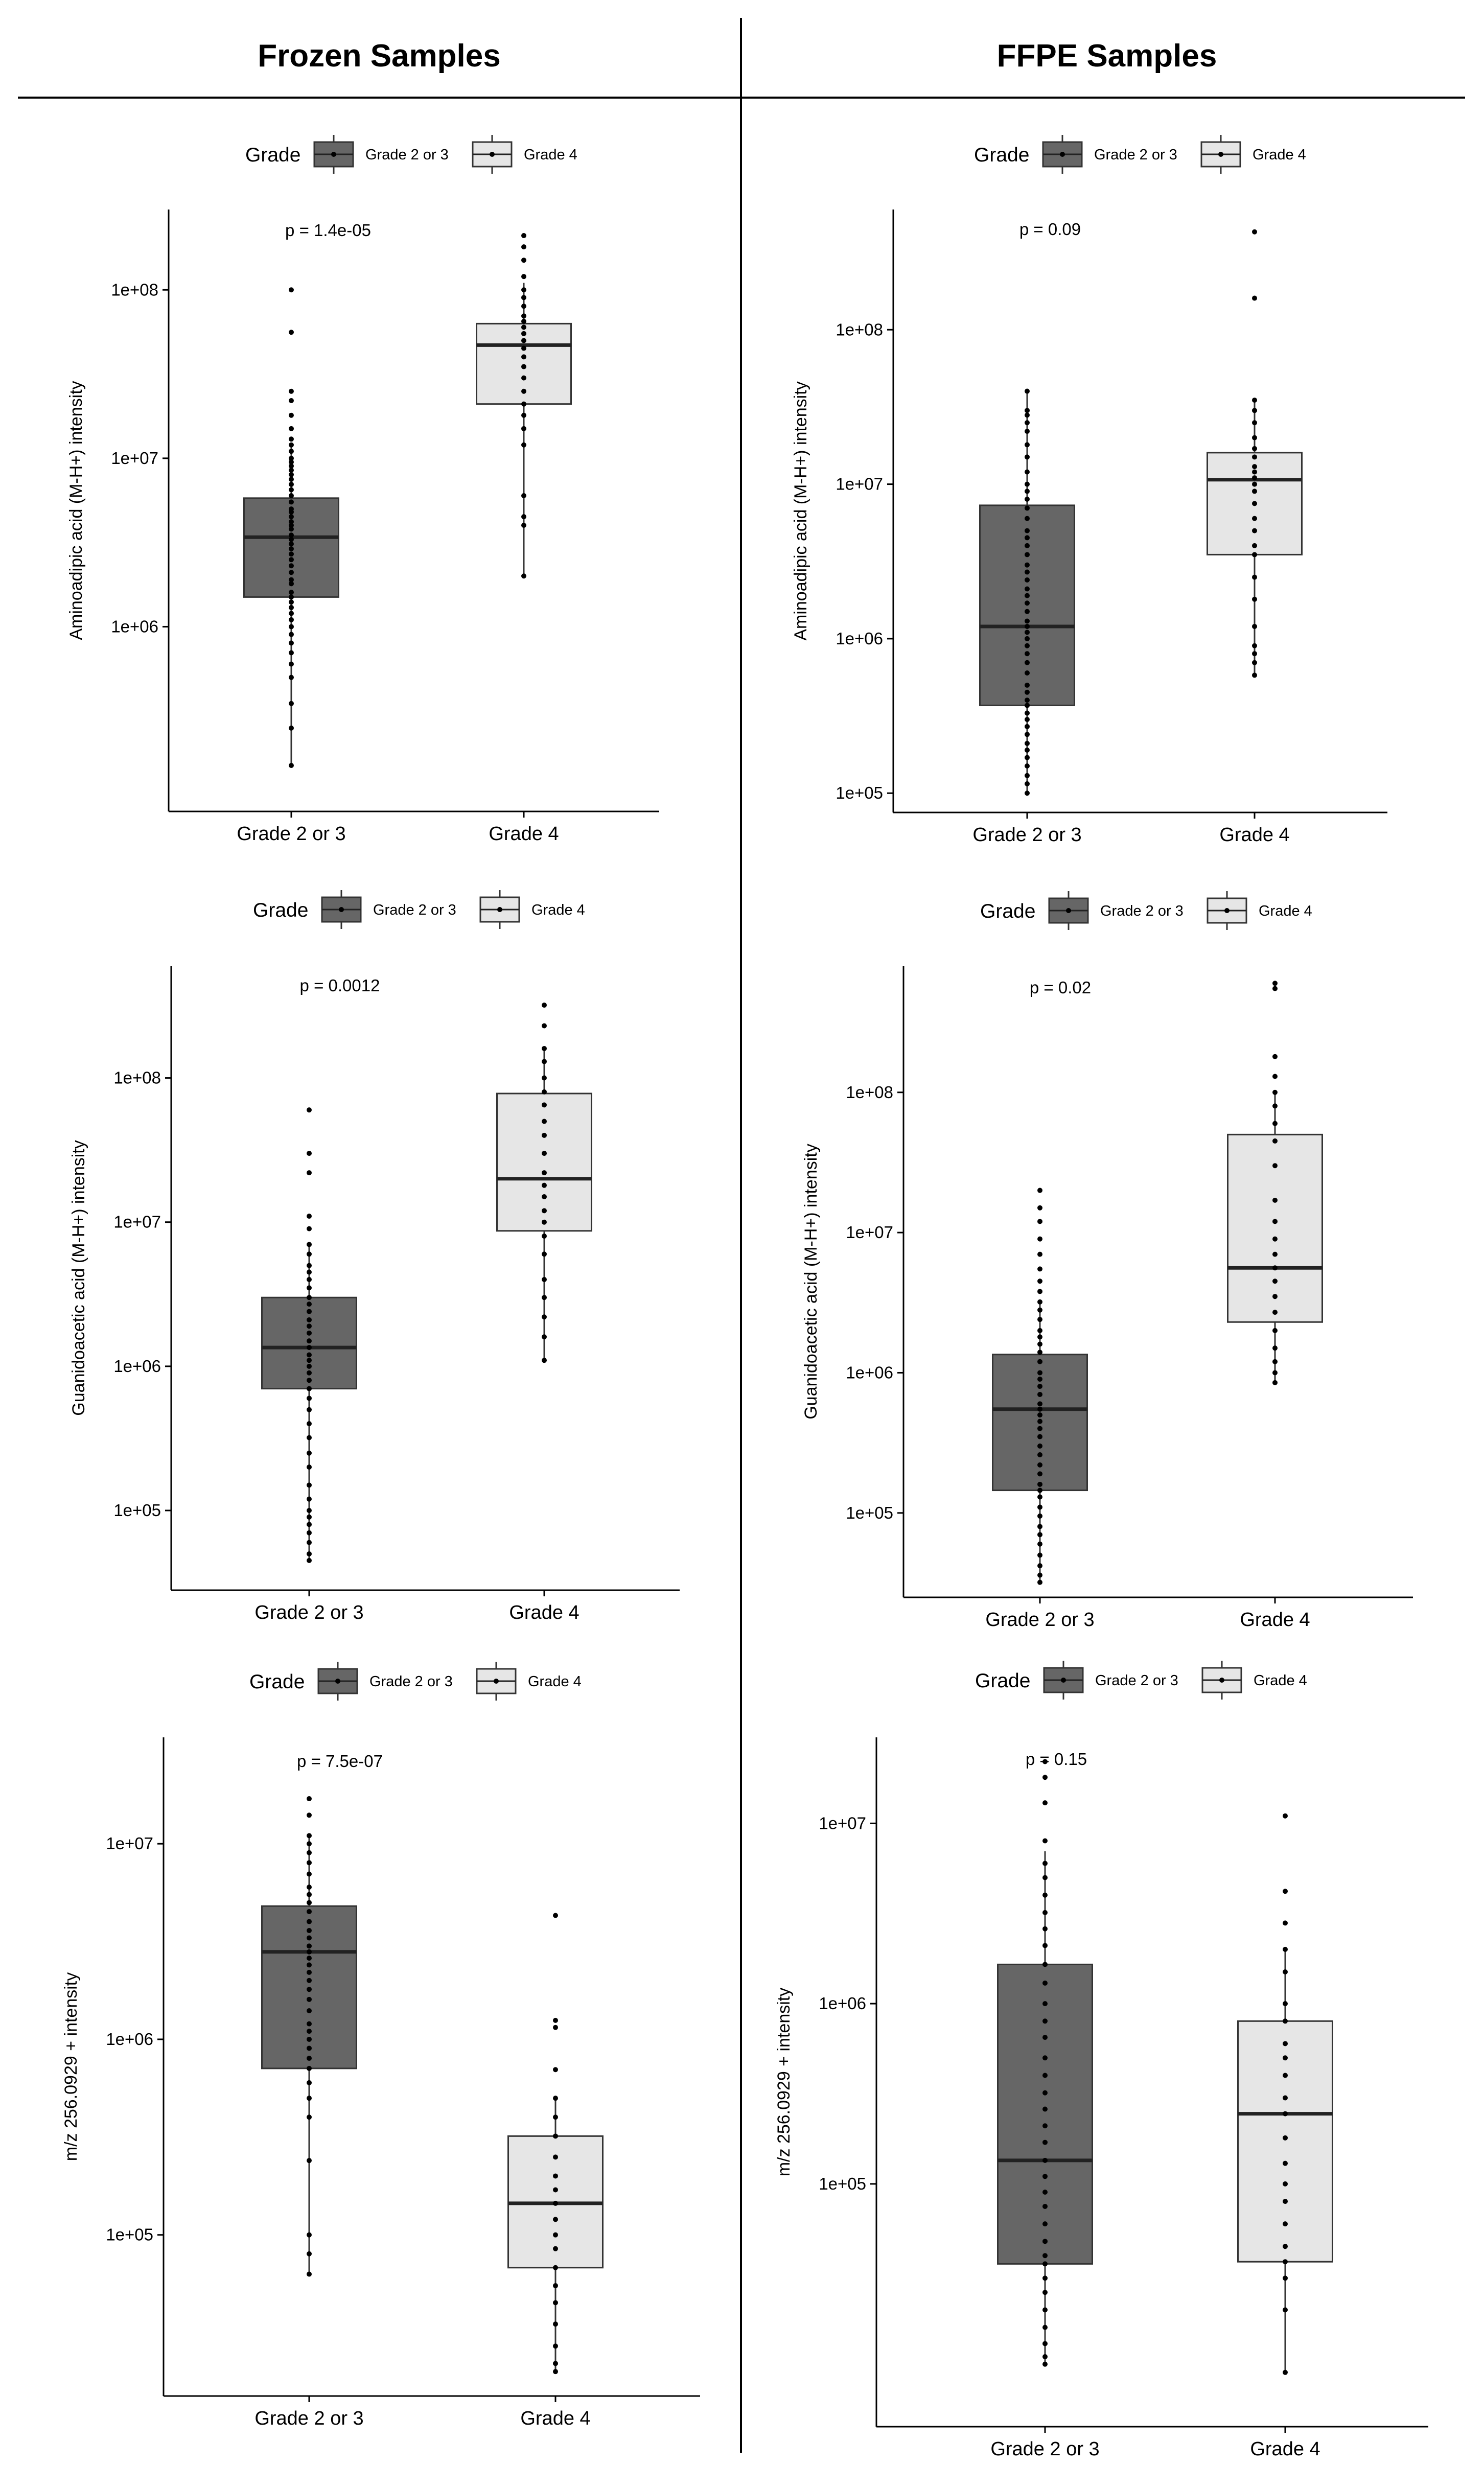  What do you see at coordinates (71, 2067) in the screenshot?
I see `y-axis-title: m/z 256.0929 + intensity` at bounding box center [71, 2067].